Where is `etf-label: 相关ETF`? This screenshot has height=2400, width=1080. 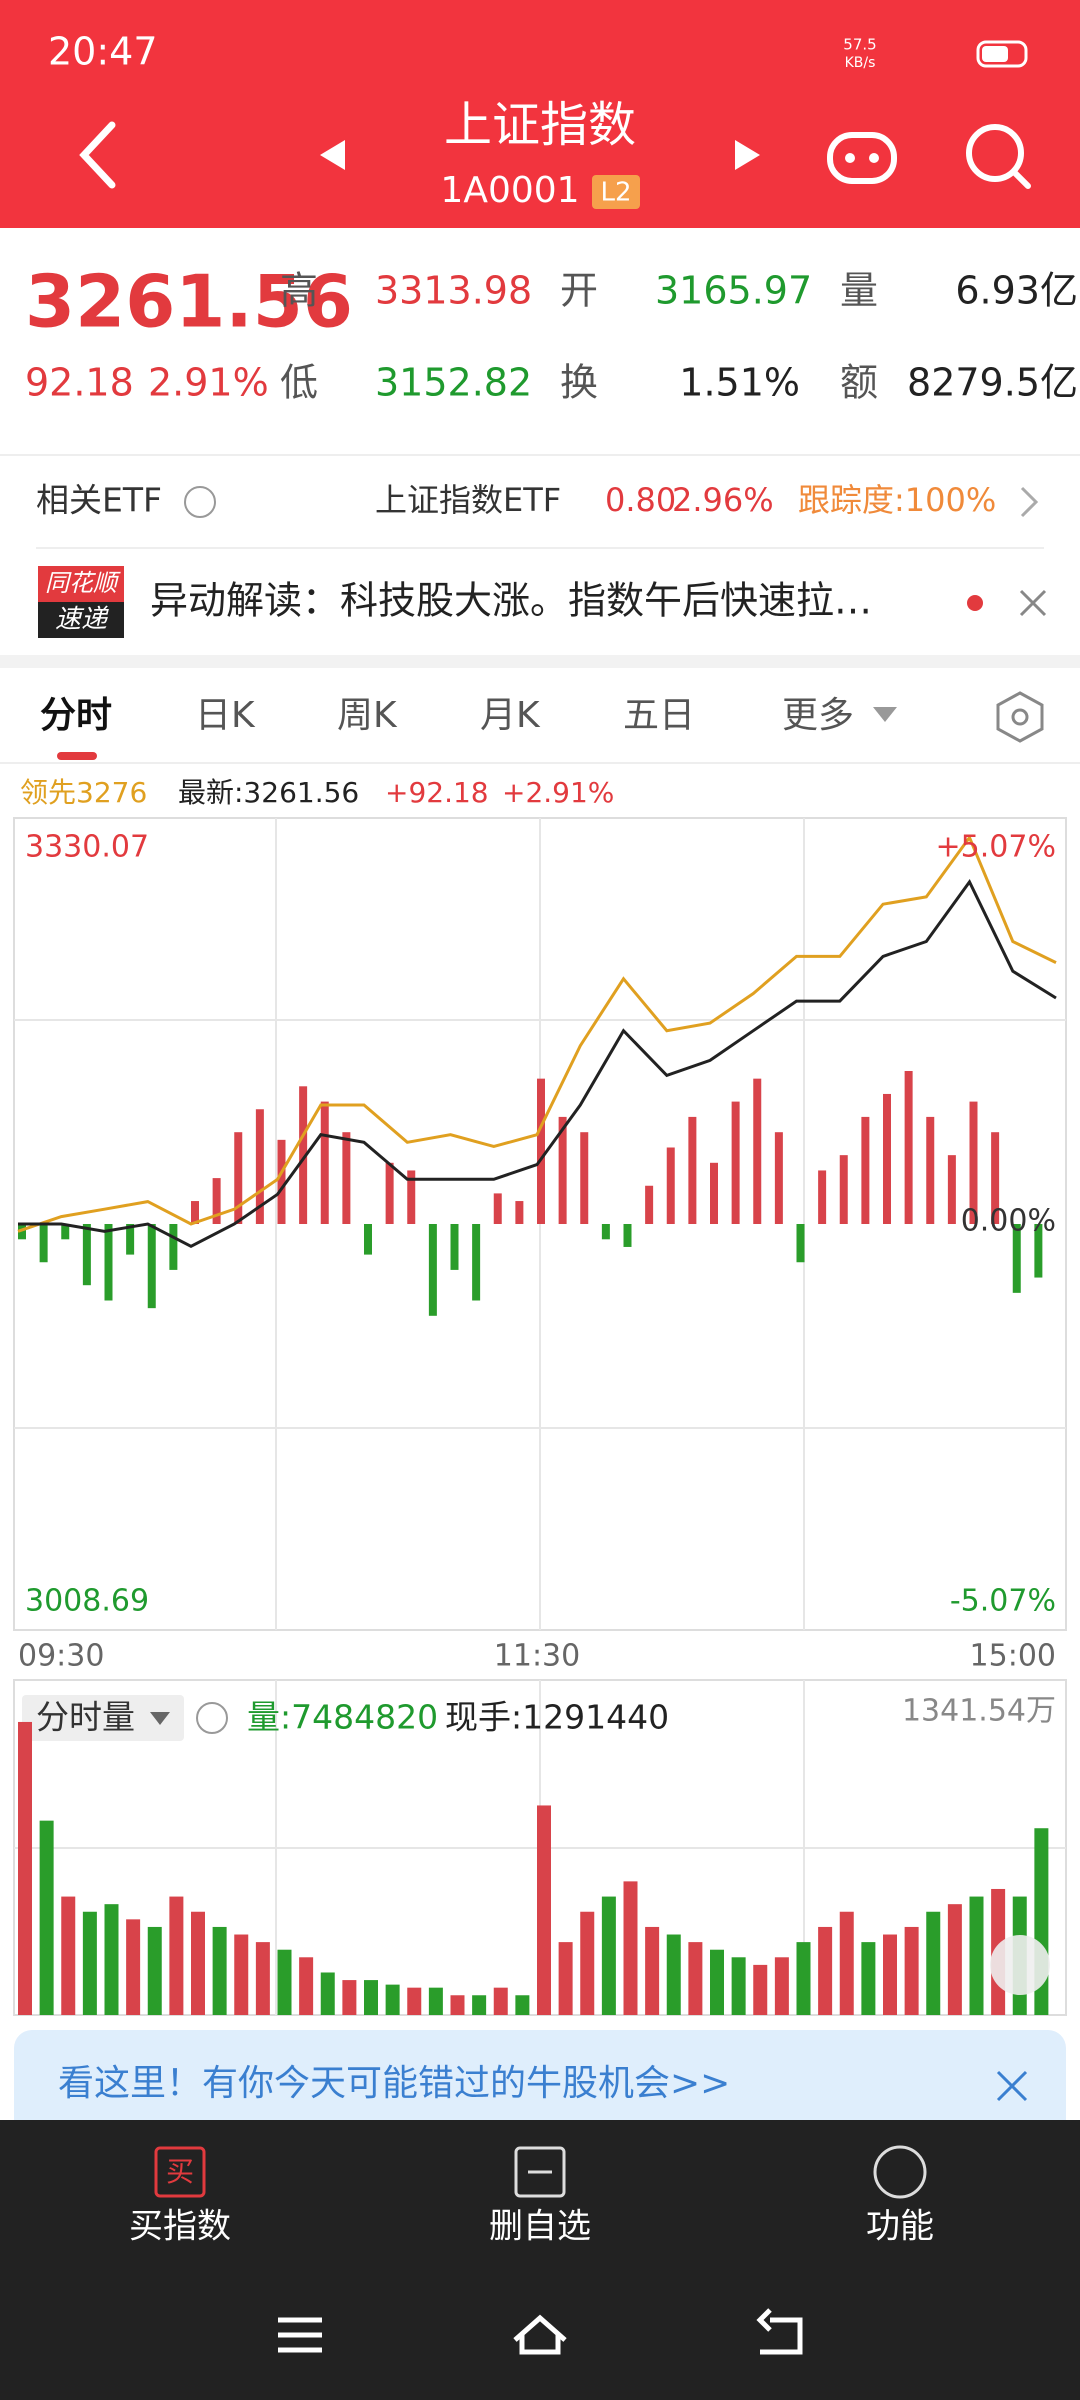 etf-label: 相关ETF is located at coordinates (99, 500).